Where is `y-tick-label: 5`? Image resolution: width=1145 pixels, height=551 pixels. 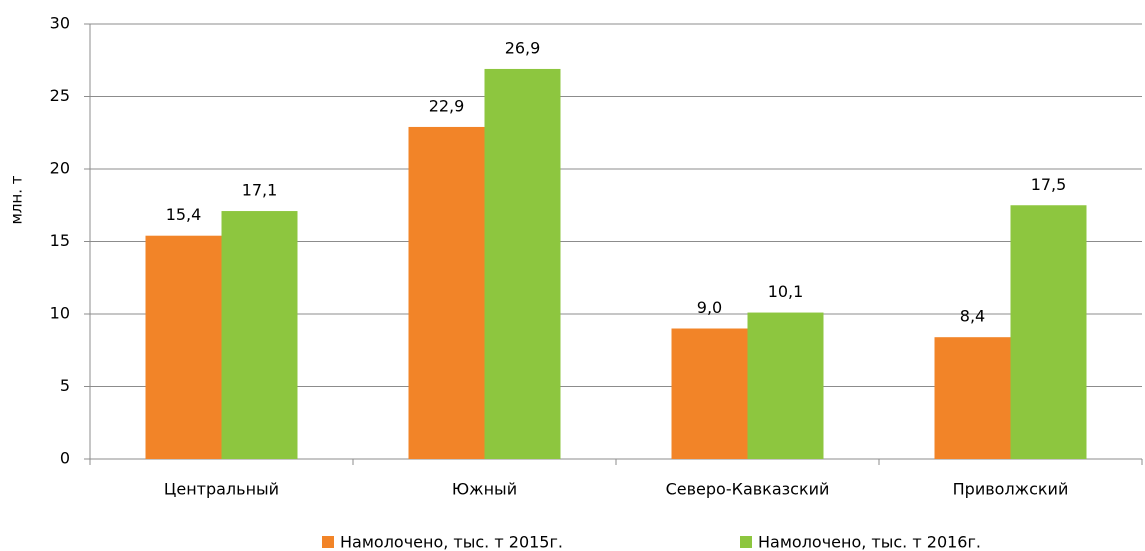 y-tick-label: 5 is located at coordinates (65, 385).